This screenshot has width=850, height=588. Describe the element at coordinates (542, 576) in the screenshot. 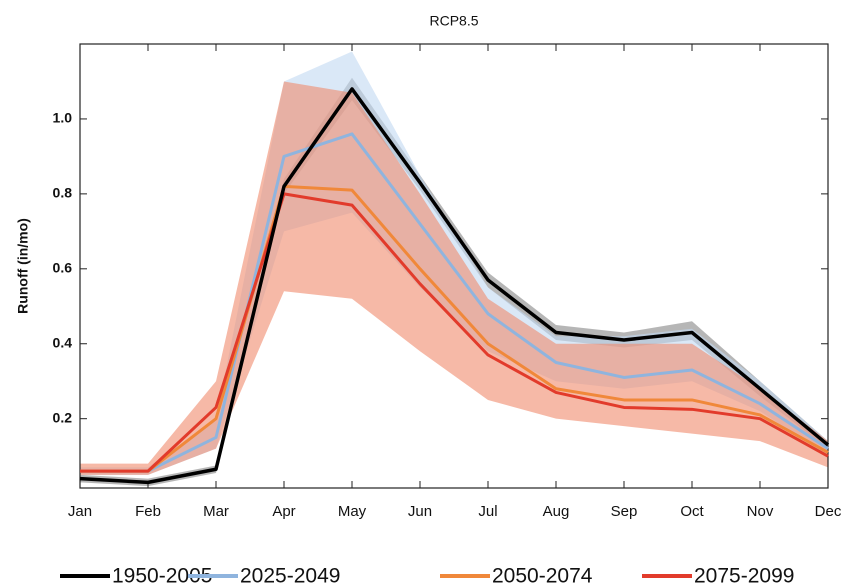

I see `legend-label: 2050-2074` at that location.